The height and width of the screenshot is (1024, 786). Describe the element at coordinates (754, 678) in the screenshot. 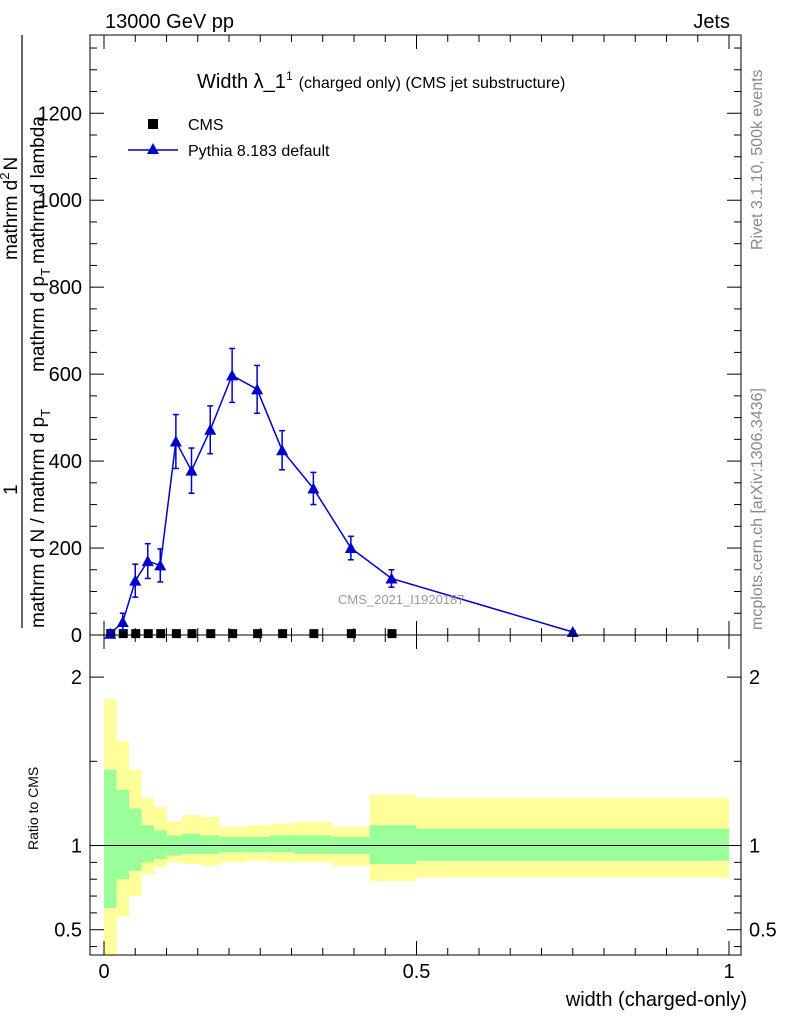

I see `ratio-ytick-label-right-2: 2` at that location.